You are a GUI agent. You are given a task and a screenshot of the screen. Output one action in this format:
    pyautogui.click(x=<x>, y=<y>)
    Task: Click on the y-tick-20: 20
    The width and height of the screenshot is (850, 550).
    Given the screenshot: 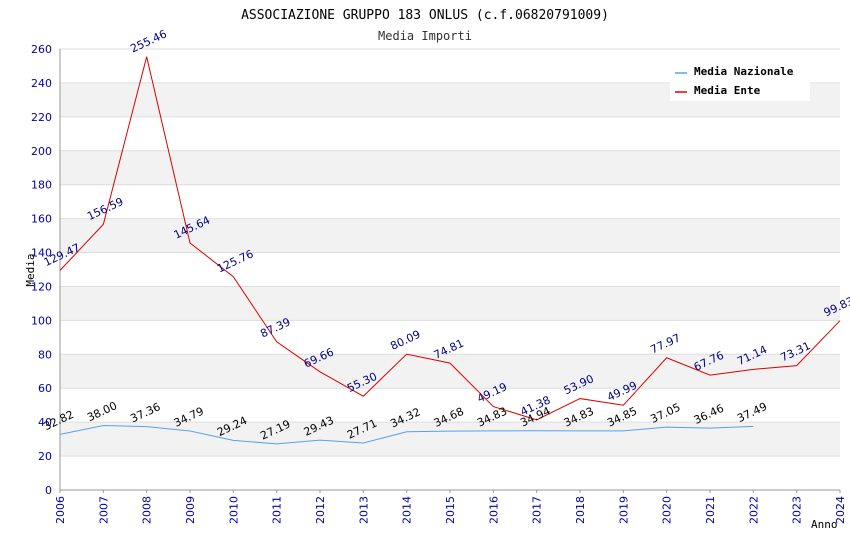 What is the action you would take?
    pyautogui.click(x=45, y=456)
    